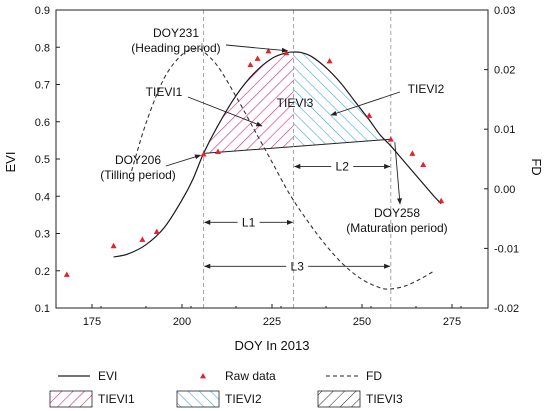  Describe the element at coordinates (42, 309) in the screenshot. I see `y-left-tick-label: 0.1` at that location.